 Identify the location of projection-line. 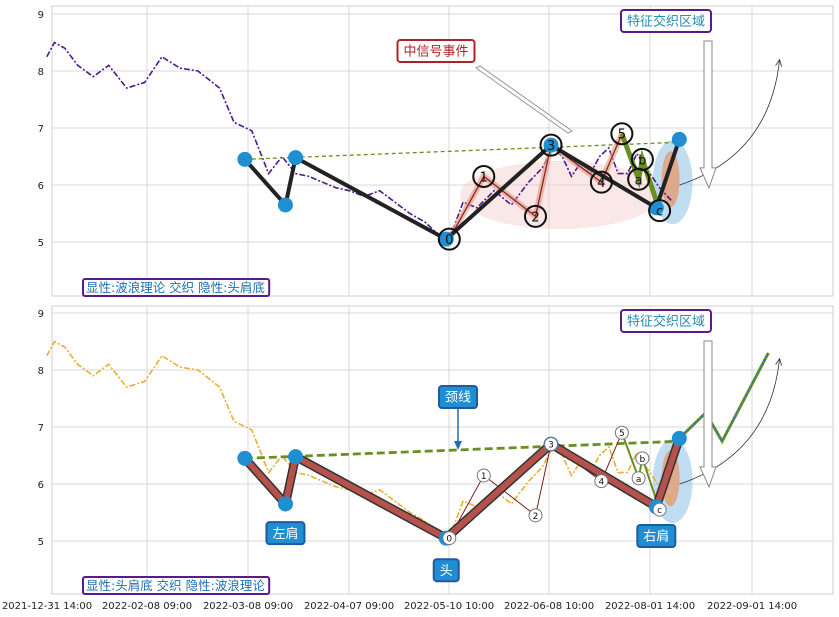
(724, 398).